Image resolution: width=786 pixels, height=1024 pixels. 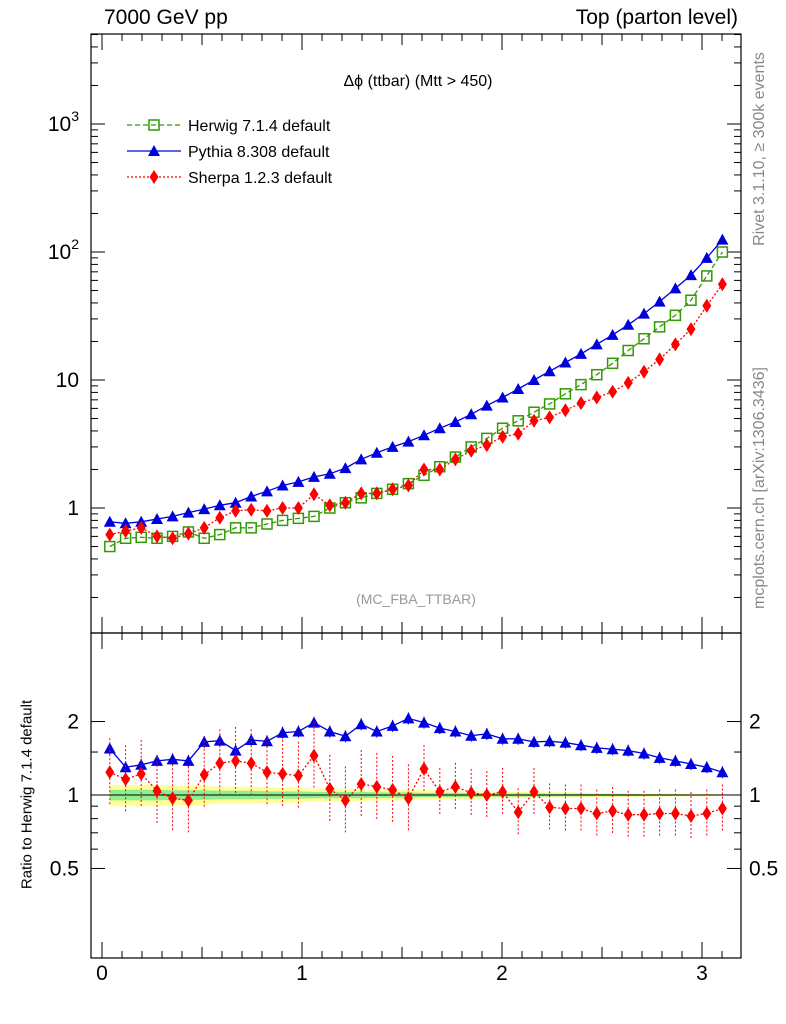 What do you see at coordinates (154, 177) in the screenshot?
I see `sherpa-legend-marker` at bounding box center [154, 177].